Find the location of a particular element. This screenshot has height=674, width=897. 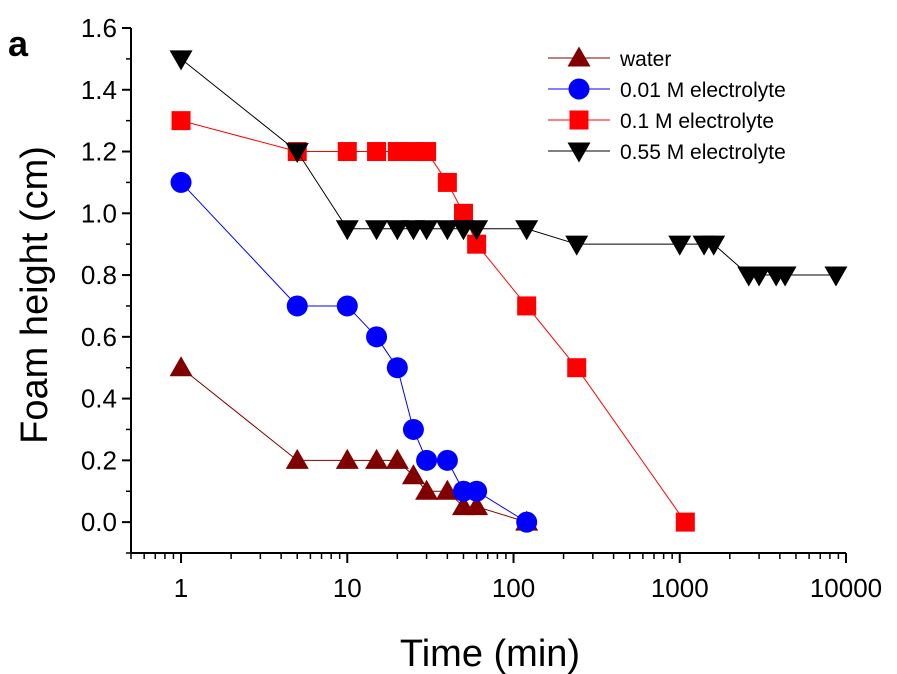

x-tick-label: 100 is located at coordinates (513, 588).